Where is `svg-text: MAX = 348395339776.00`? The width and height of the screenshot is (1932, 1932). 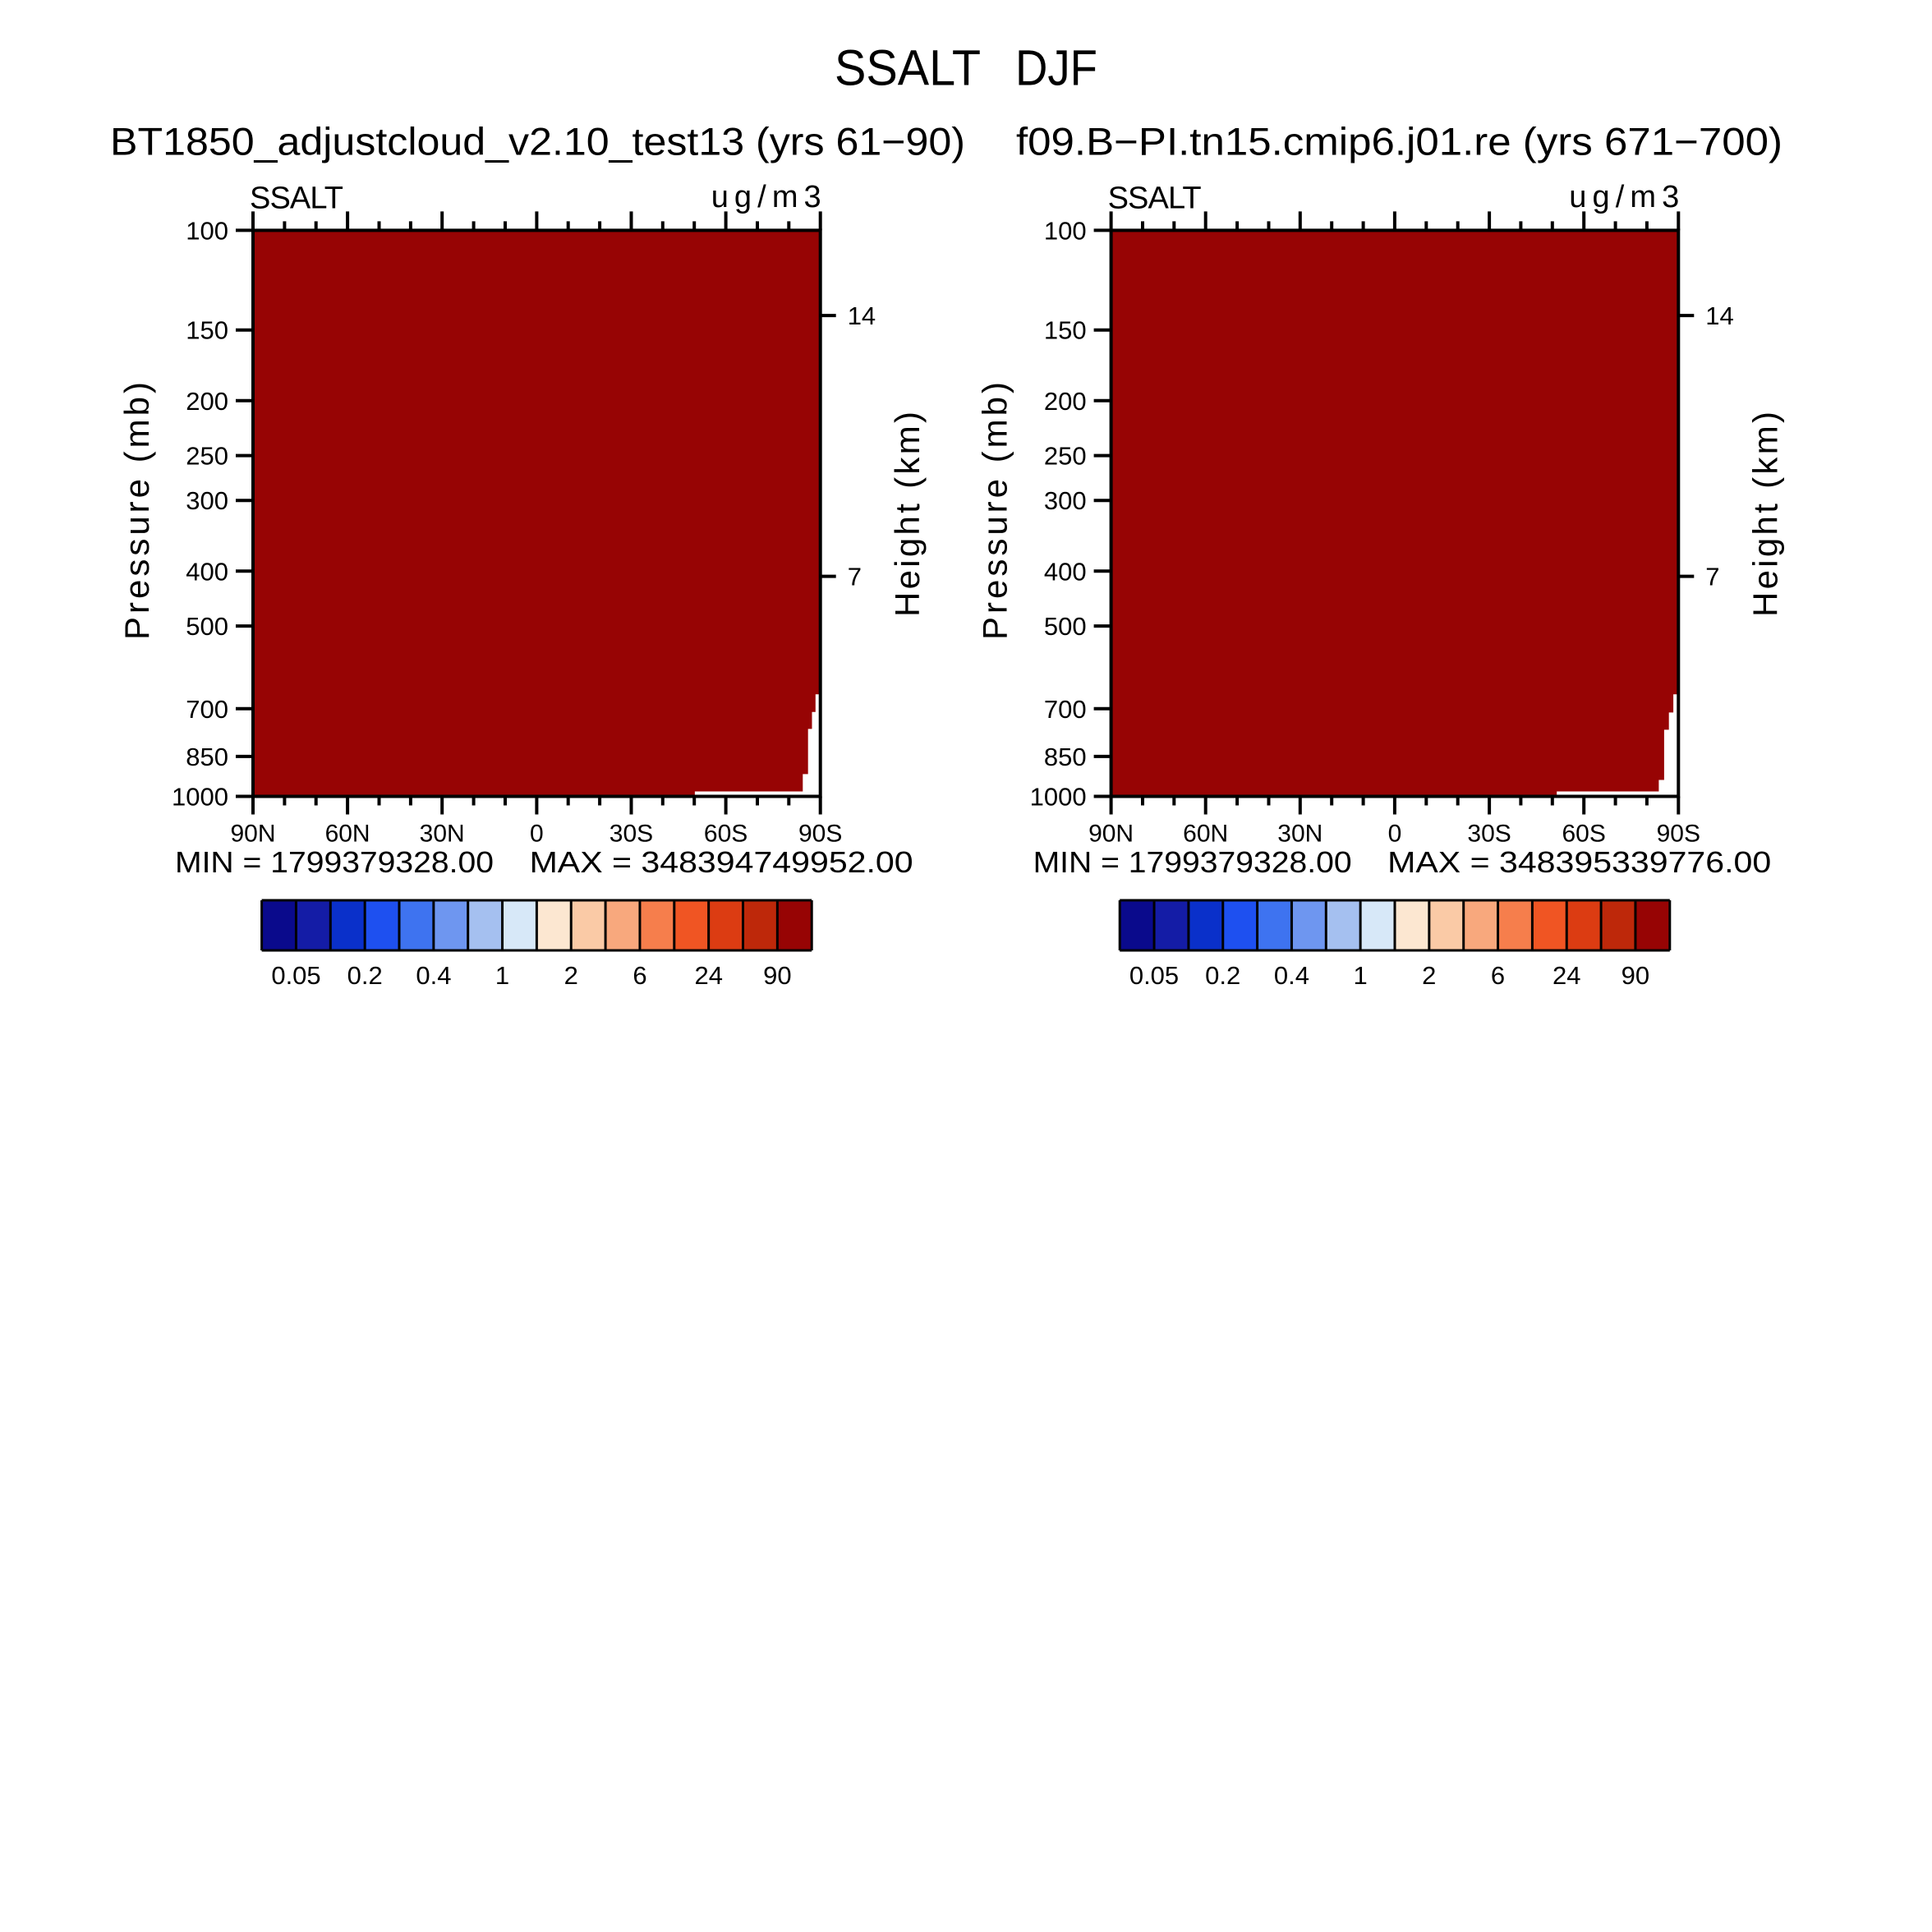 svg-text: MAX = 348395339776.00 is located at coordinates (1579, 862).